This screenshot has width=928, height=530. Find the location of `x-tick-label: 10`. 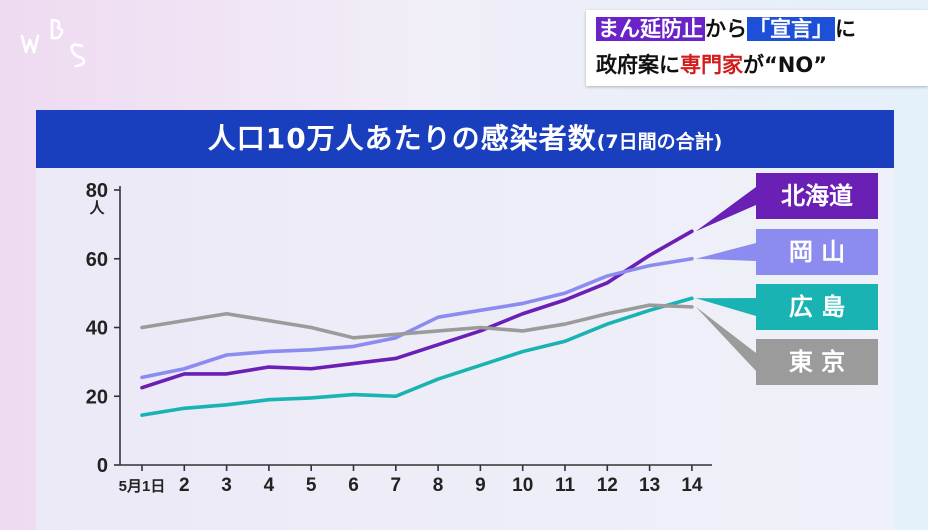

x-tick-label: 10 is located at coordinates (522, 485).